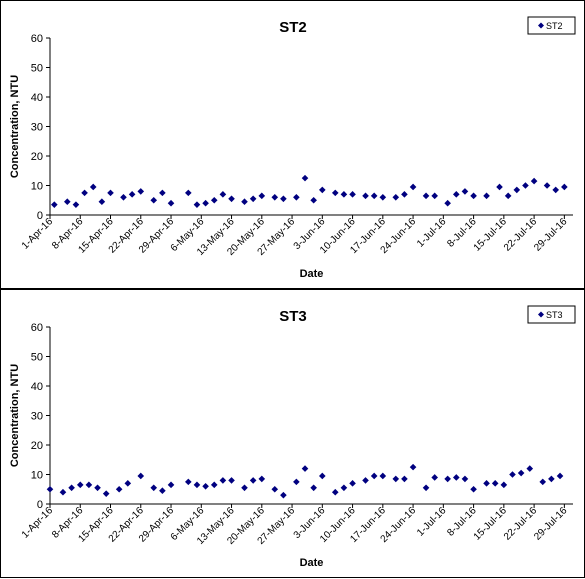 The height and width of the screenshot is (579, 585). I want to click on y-tick-label: 20, so click(37, 157).